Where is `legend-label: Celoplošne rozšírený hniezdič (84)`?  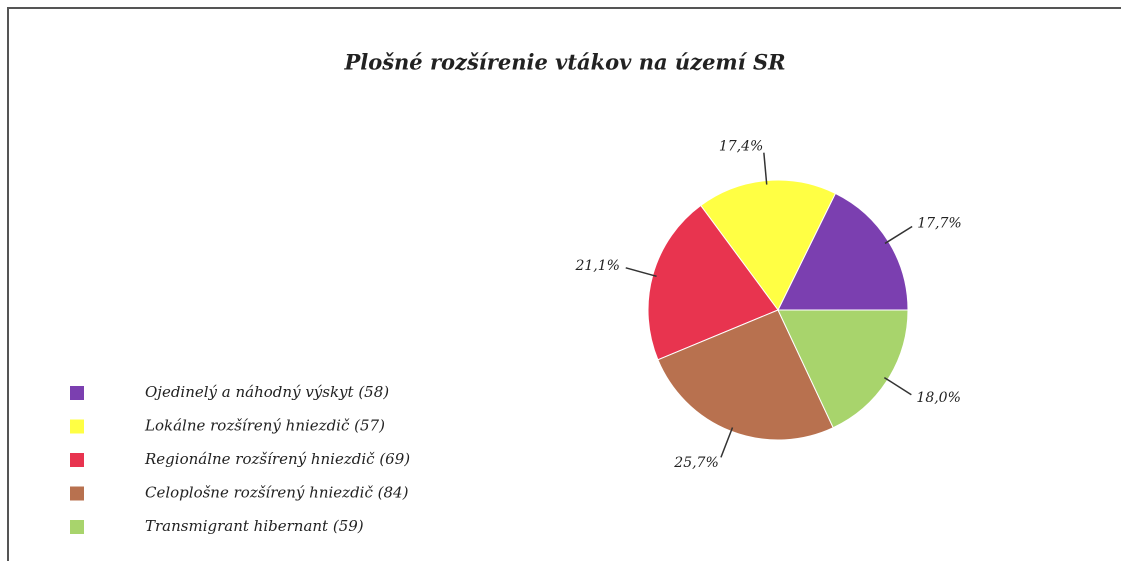 legend-label: Celoplošne rozšírený hniezdič (84) is located at coordinates (277, 493).